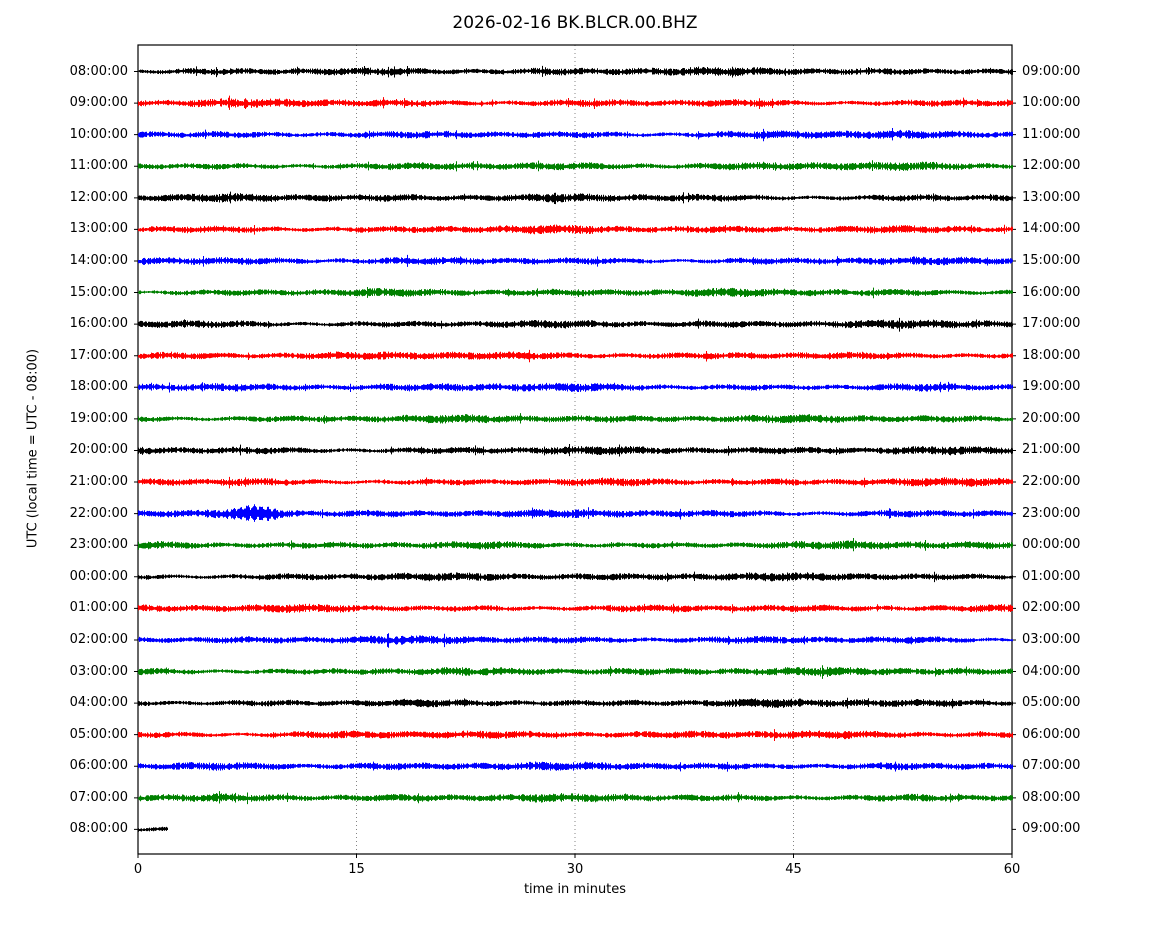 Image resolution: width=1150 pixels, height=950 pixels. What do you see at coordinates (1051, 766) in the screenshot?
I see `utc-end-time-label: 07:00:00` at bounding box center [1051, 766].